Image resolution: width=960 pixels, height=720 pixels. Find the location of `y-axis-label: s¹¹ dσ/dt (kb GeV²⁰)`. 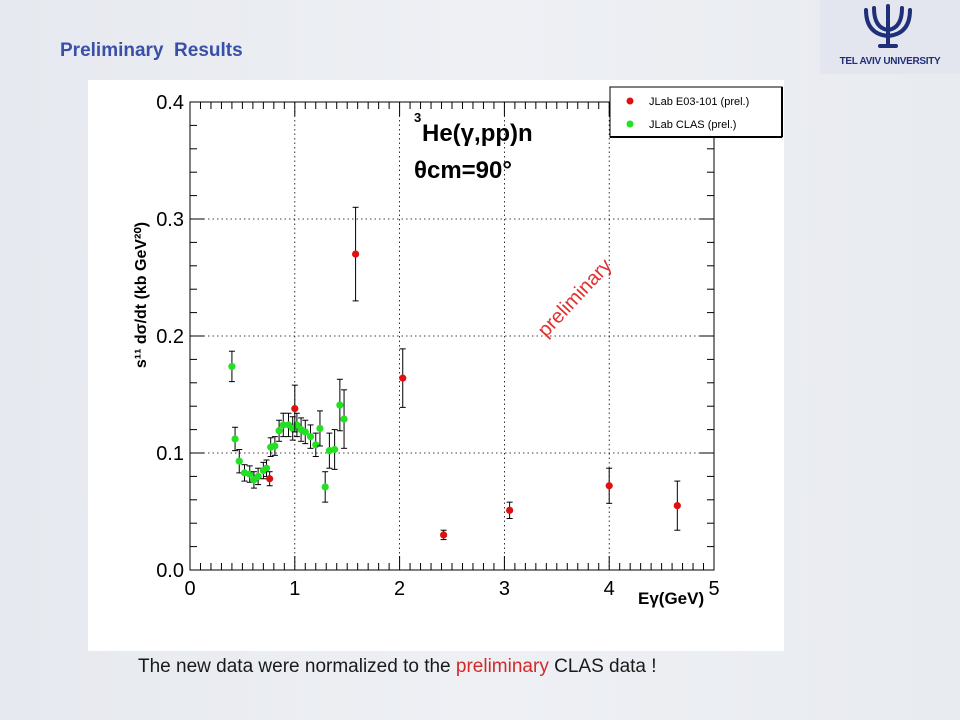

y-axis-label: s¹¹ dσ/dt (kb GeV²⁰) is located at coordinates (141, 295).